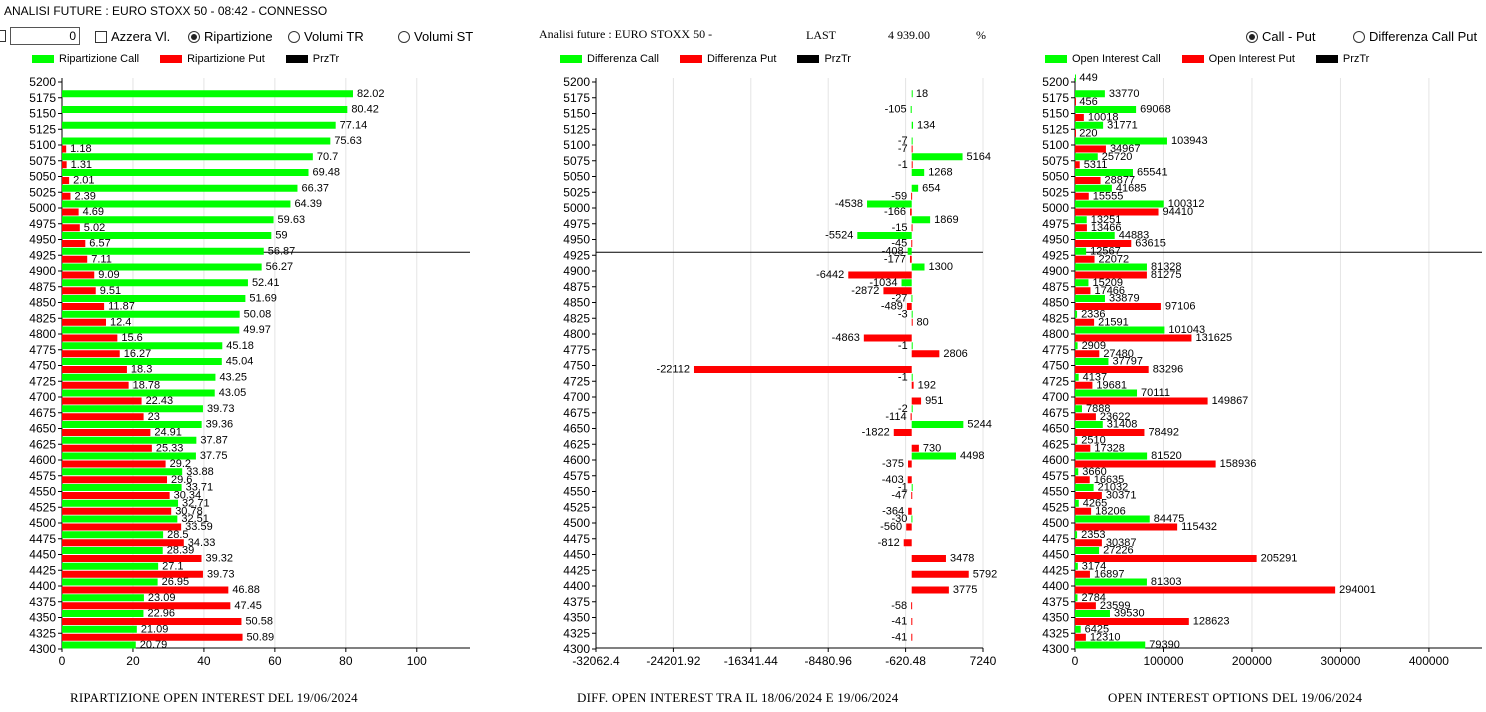 Image resolution: width=1486 pixels, height=712 pixels. I want to click on y-tick-label: 4850, so click(1055, 303).